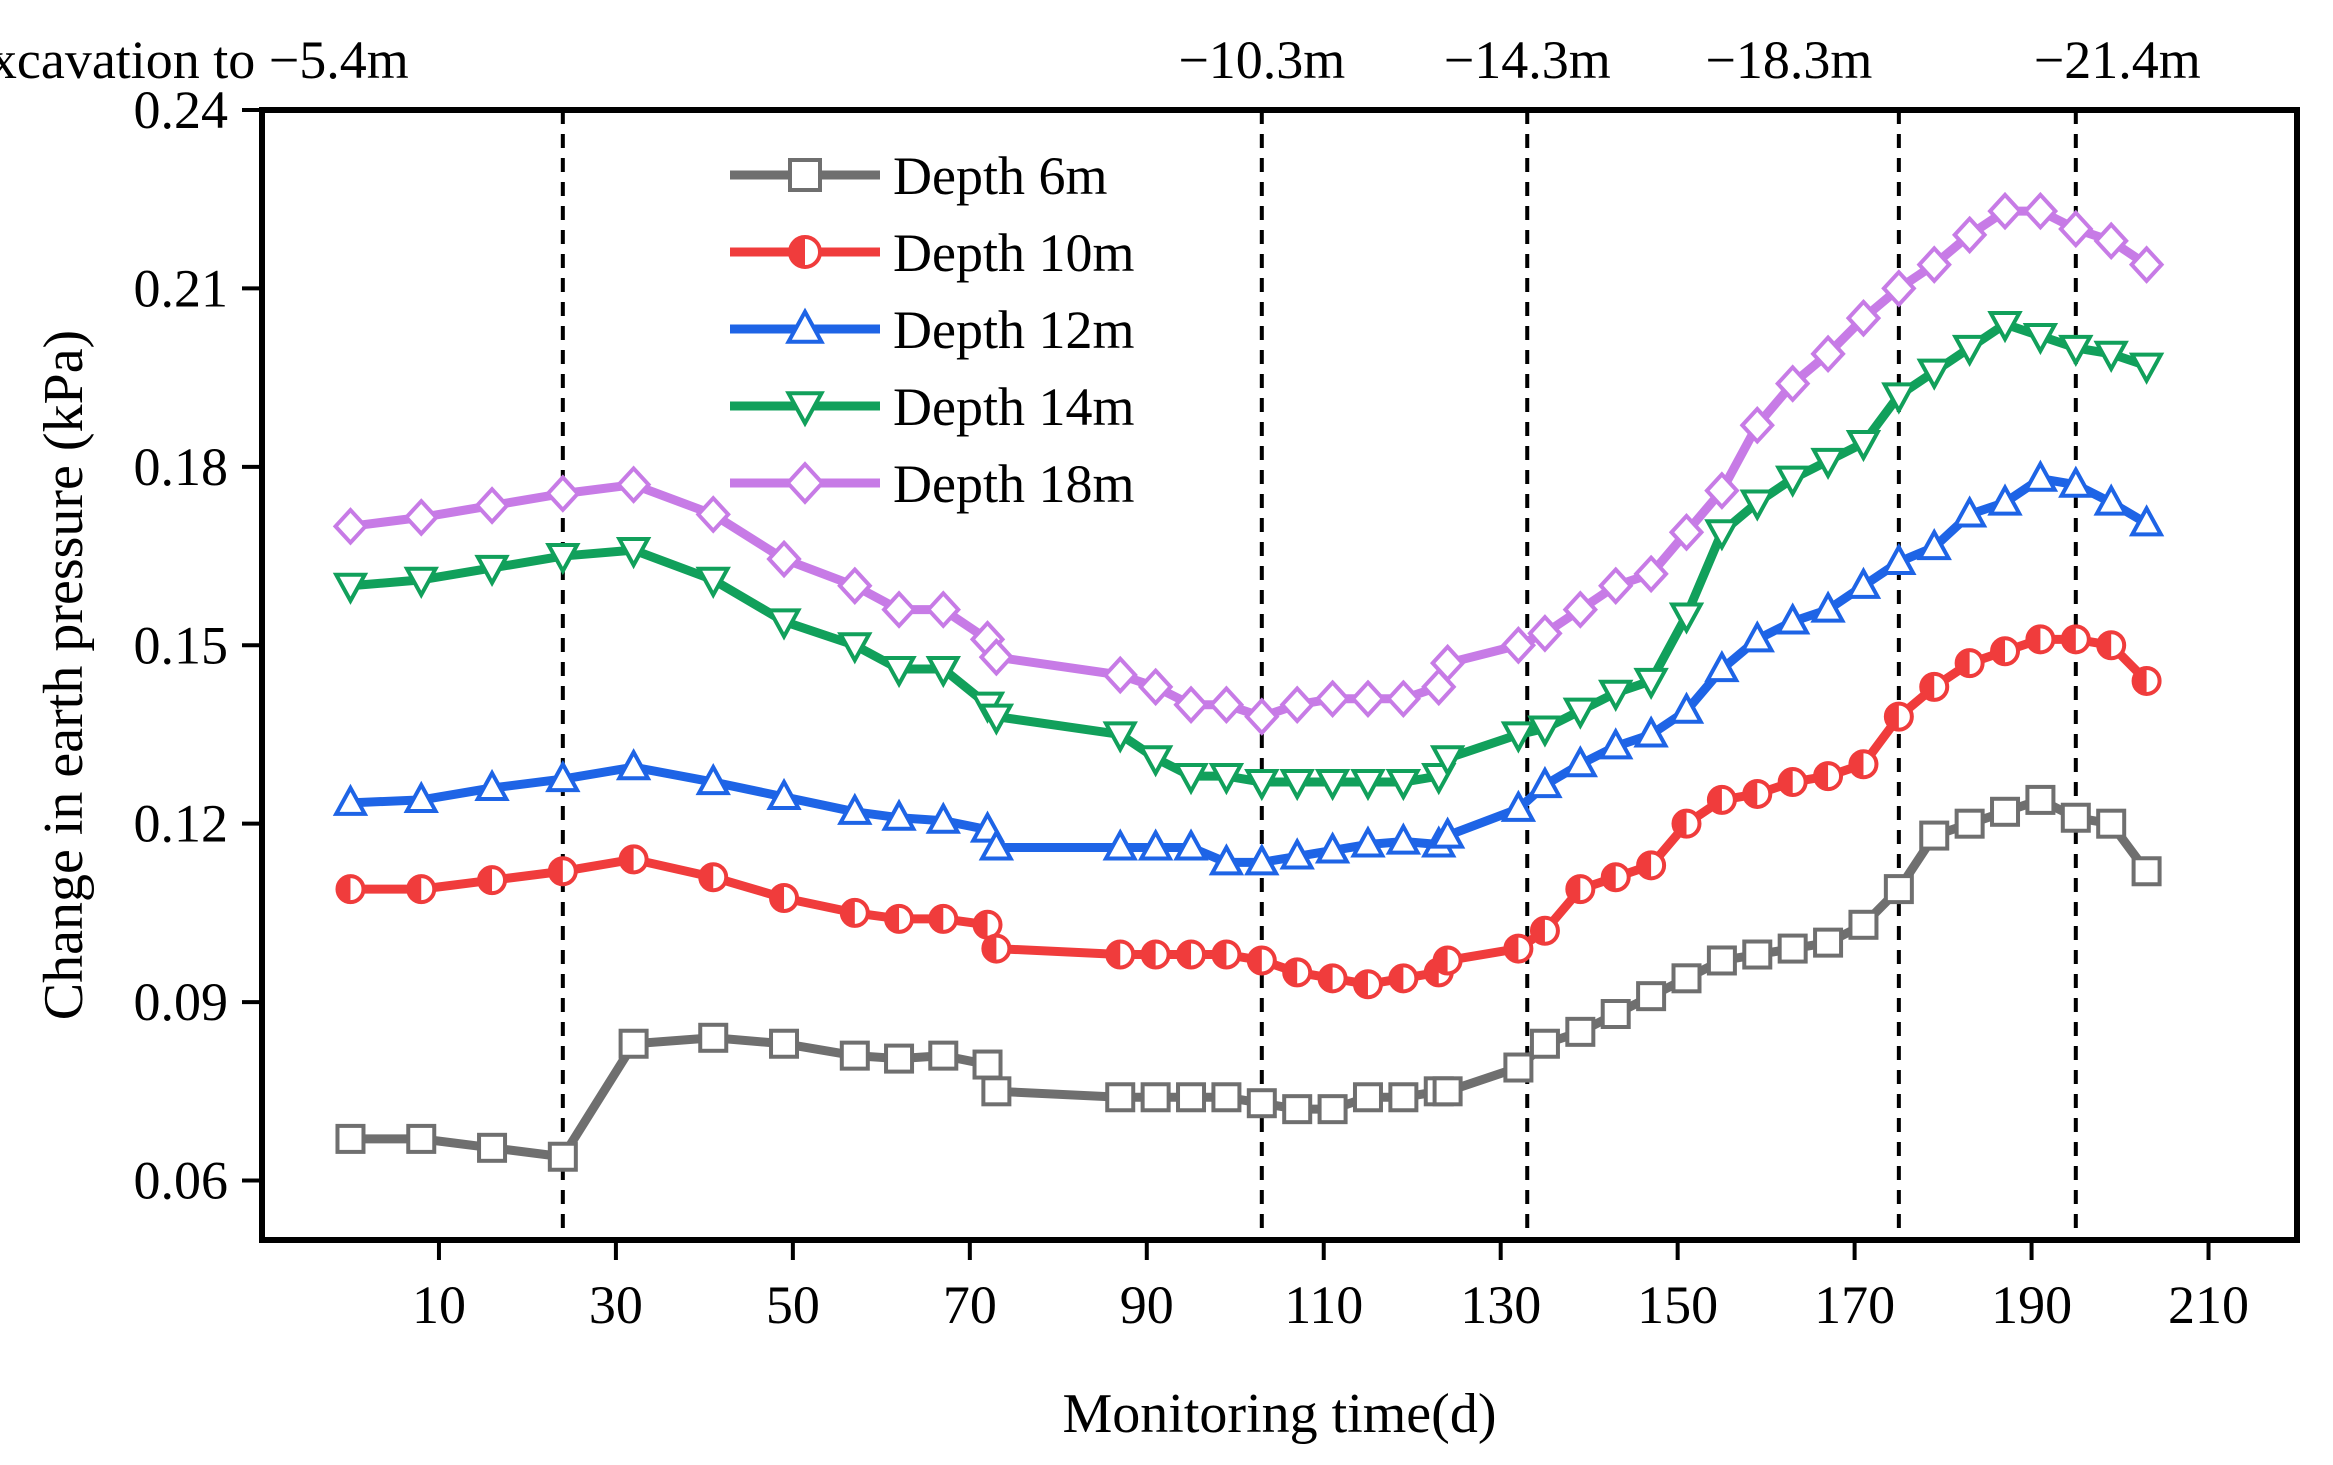 The height and width of the screenshot is (1465, 2333). Describe the element at coordinates (1000, 176) in the screenshot. I see `legend-label: Depth 6m` at that location.